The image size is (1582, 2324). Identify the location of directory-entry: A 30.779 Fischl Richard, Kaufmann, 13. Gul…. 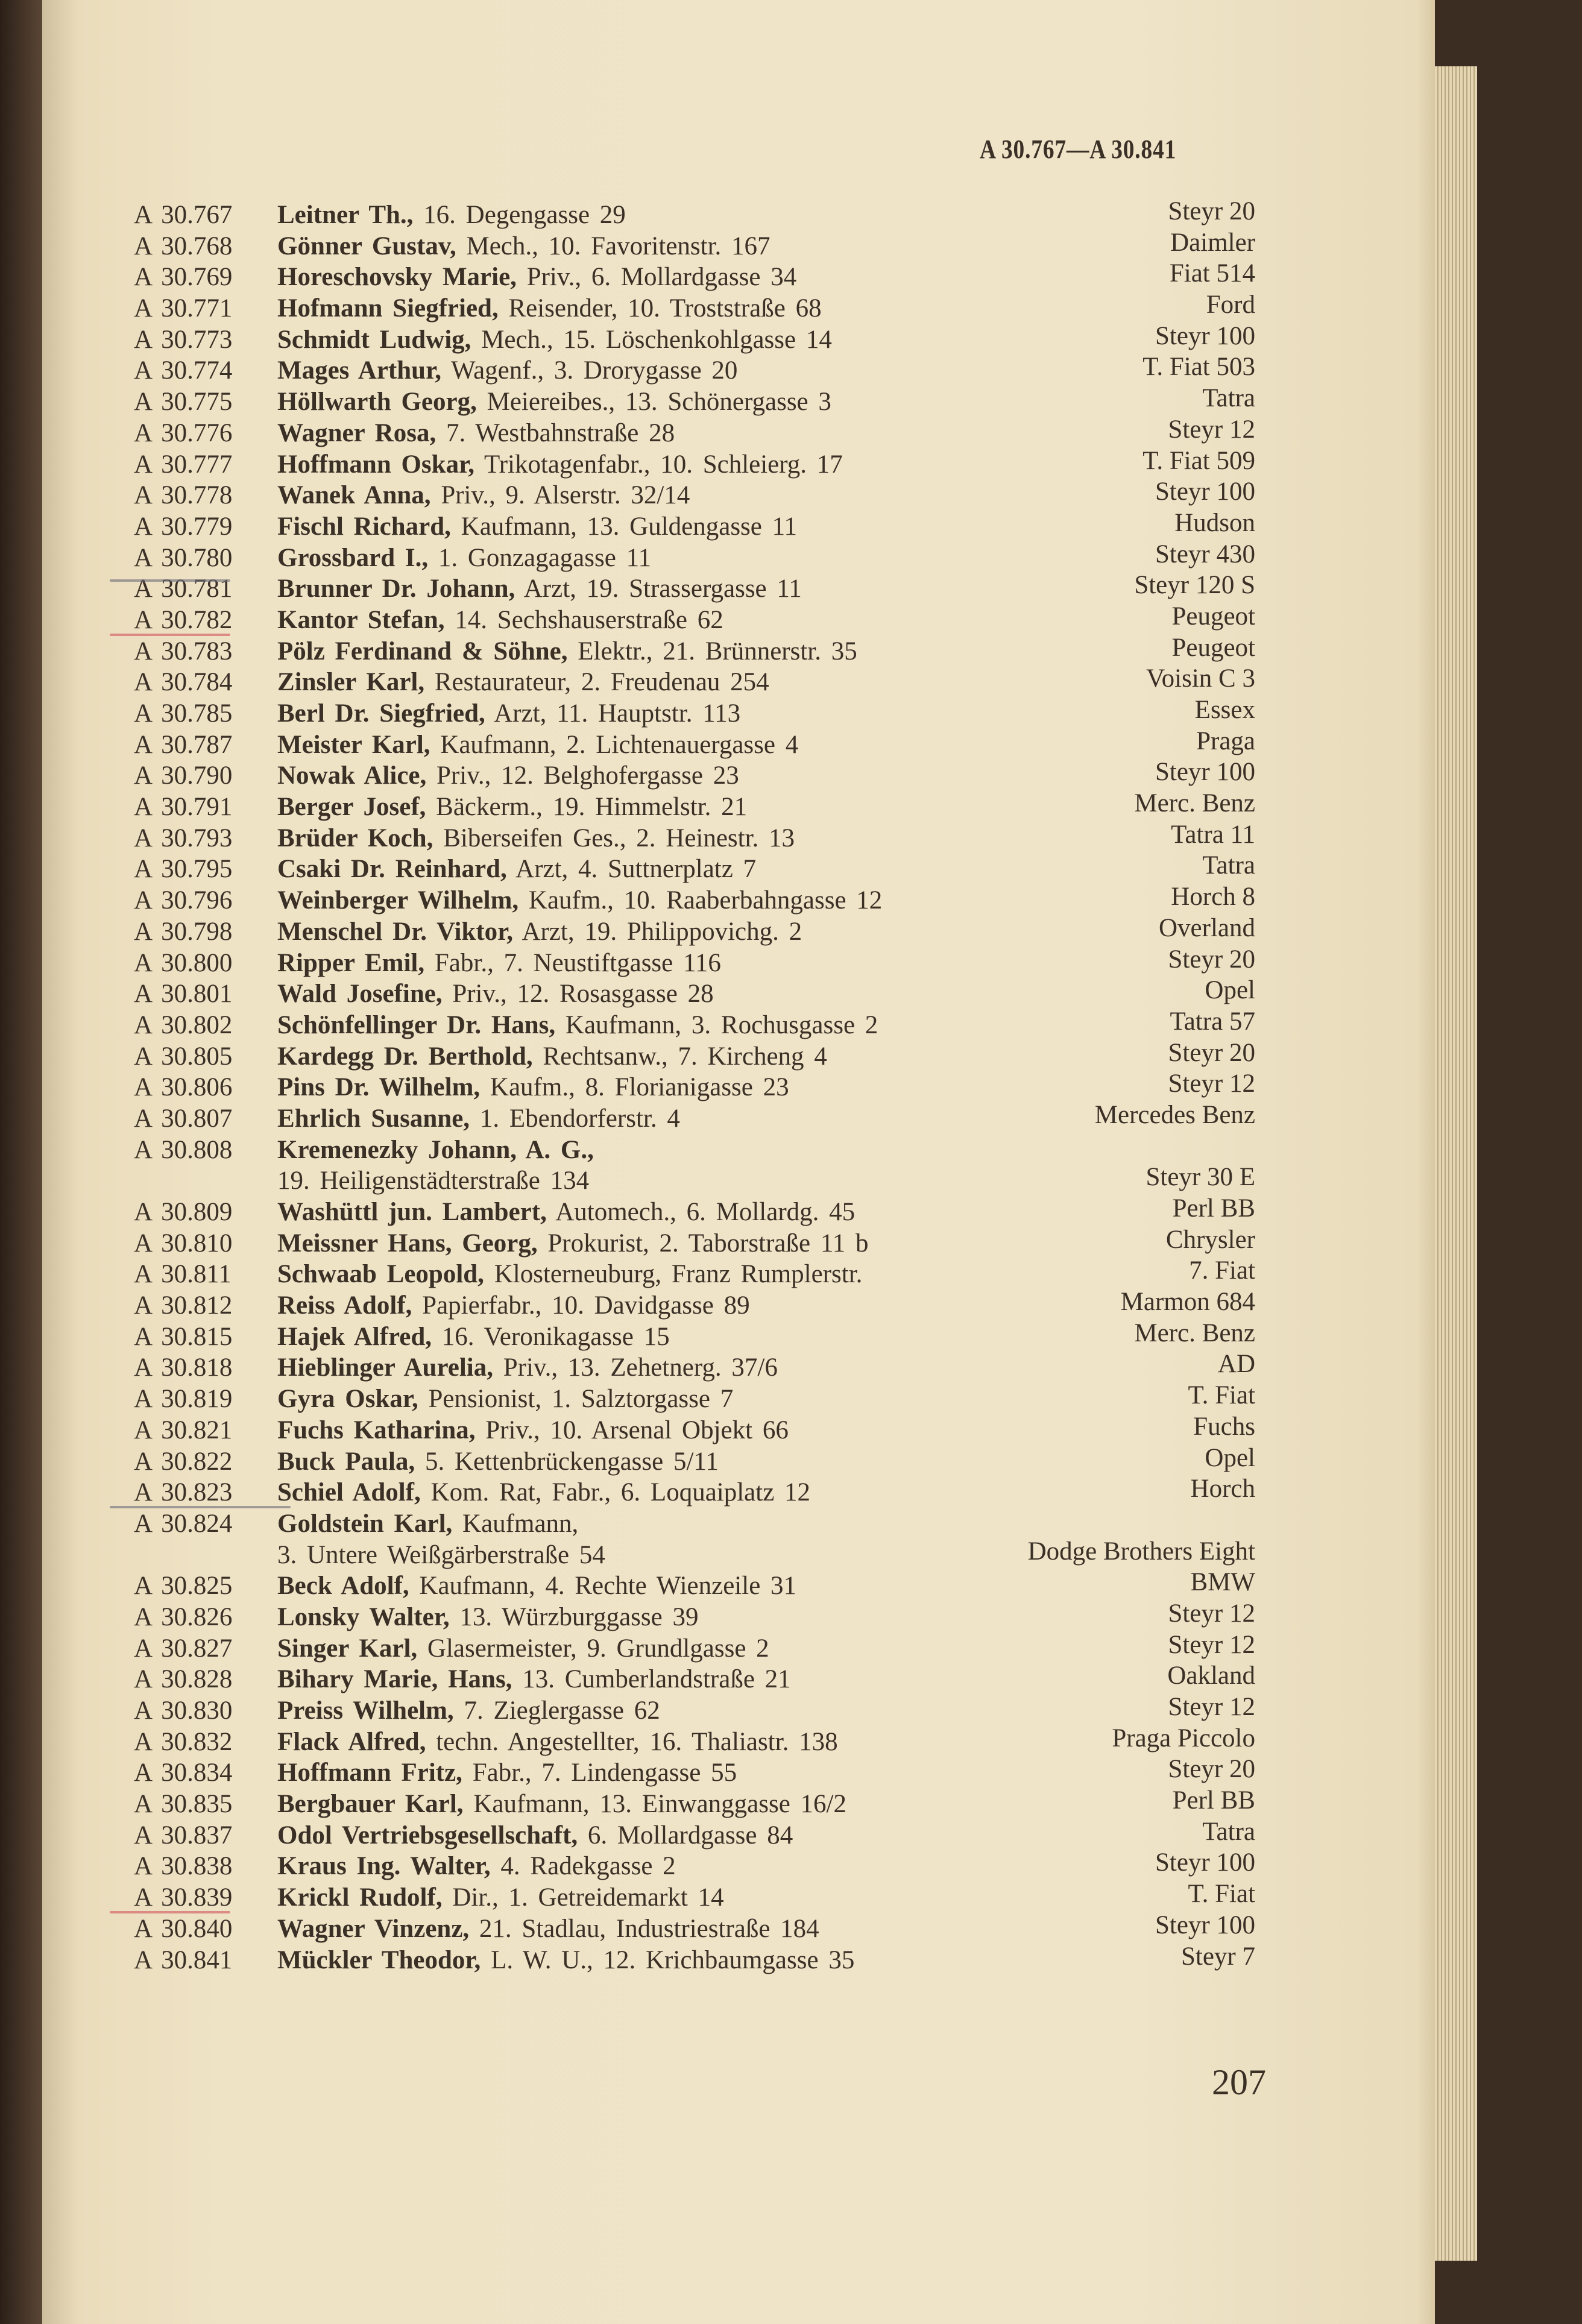
(694, 526).